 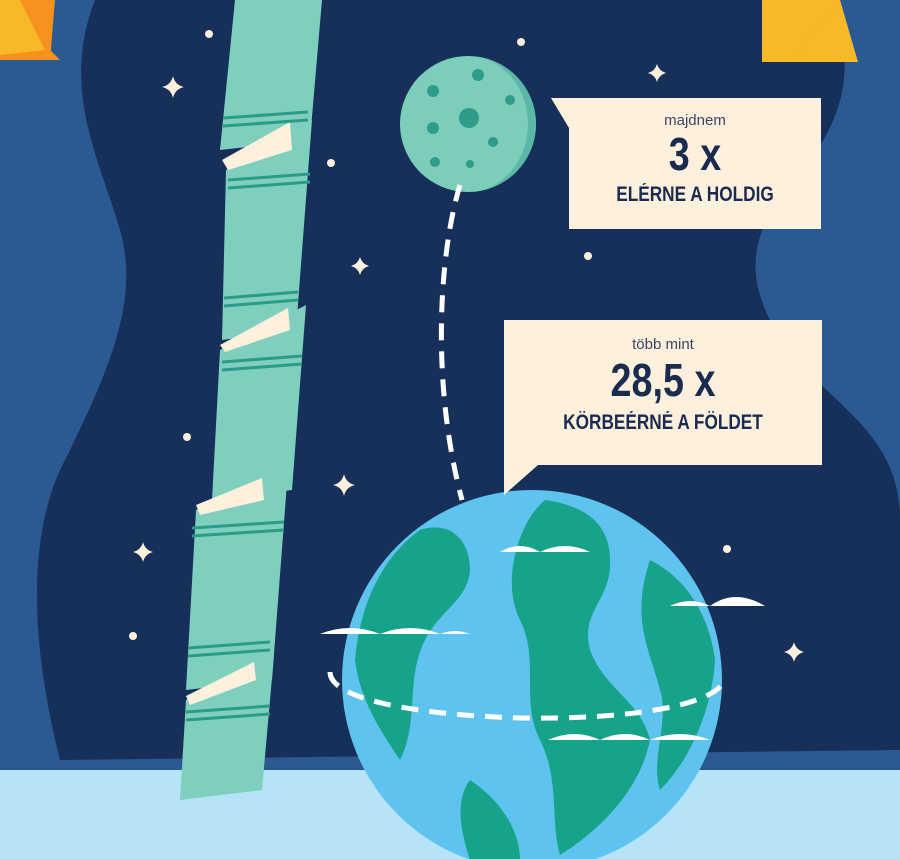 What do you see at coordinates (542, 643) in the screenshot?
I see `clouds` at bounding box center [542, 643].